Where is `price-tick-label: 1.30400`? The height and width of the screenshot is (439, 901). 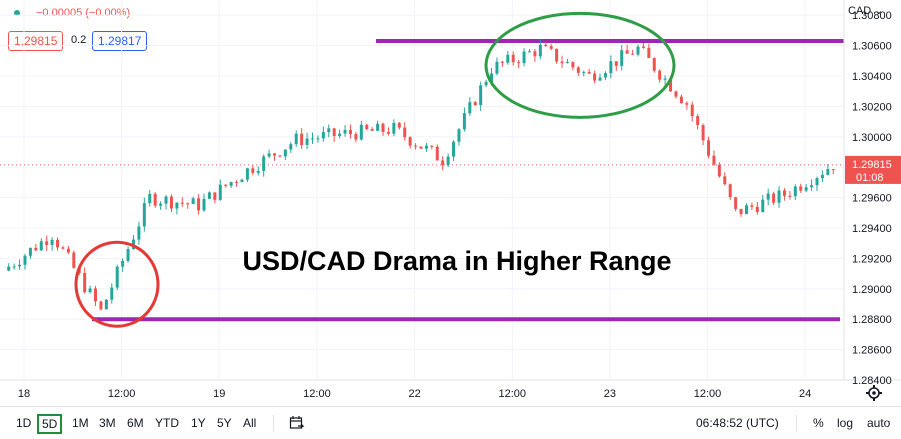
price-tick-label: 1.30400 is located at coordinates (872, 77).